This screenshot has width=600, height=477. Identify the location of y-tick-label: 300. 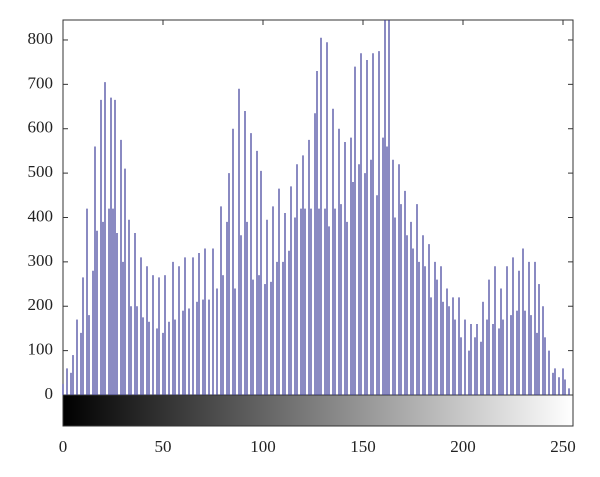
(41, 260).